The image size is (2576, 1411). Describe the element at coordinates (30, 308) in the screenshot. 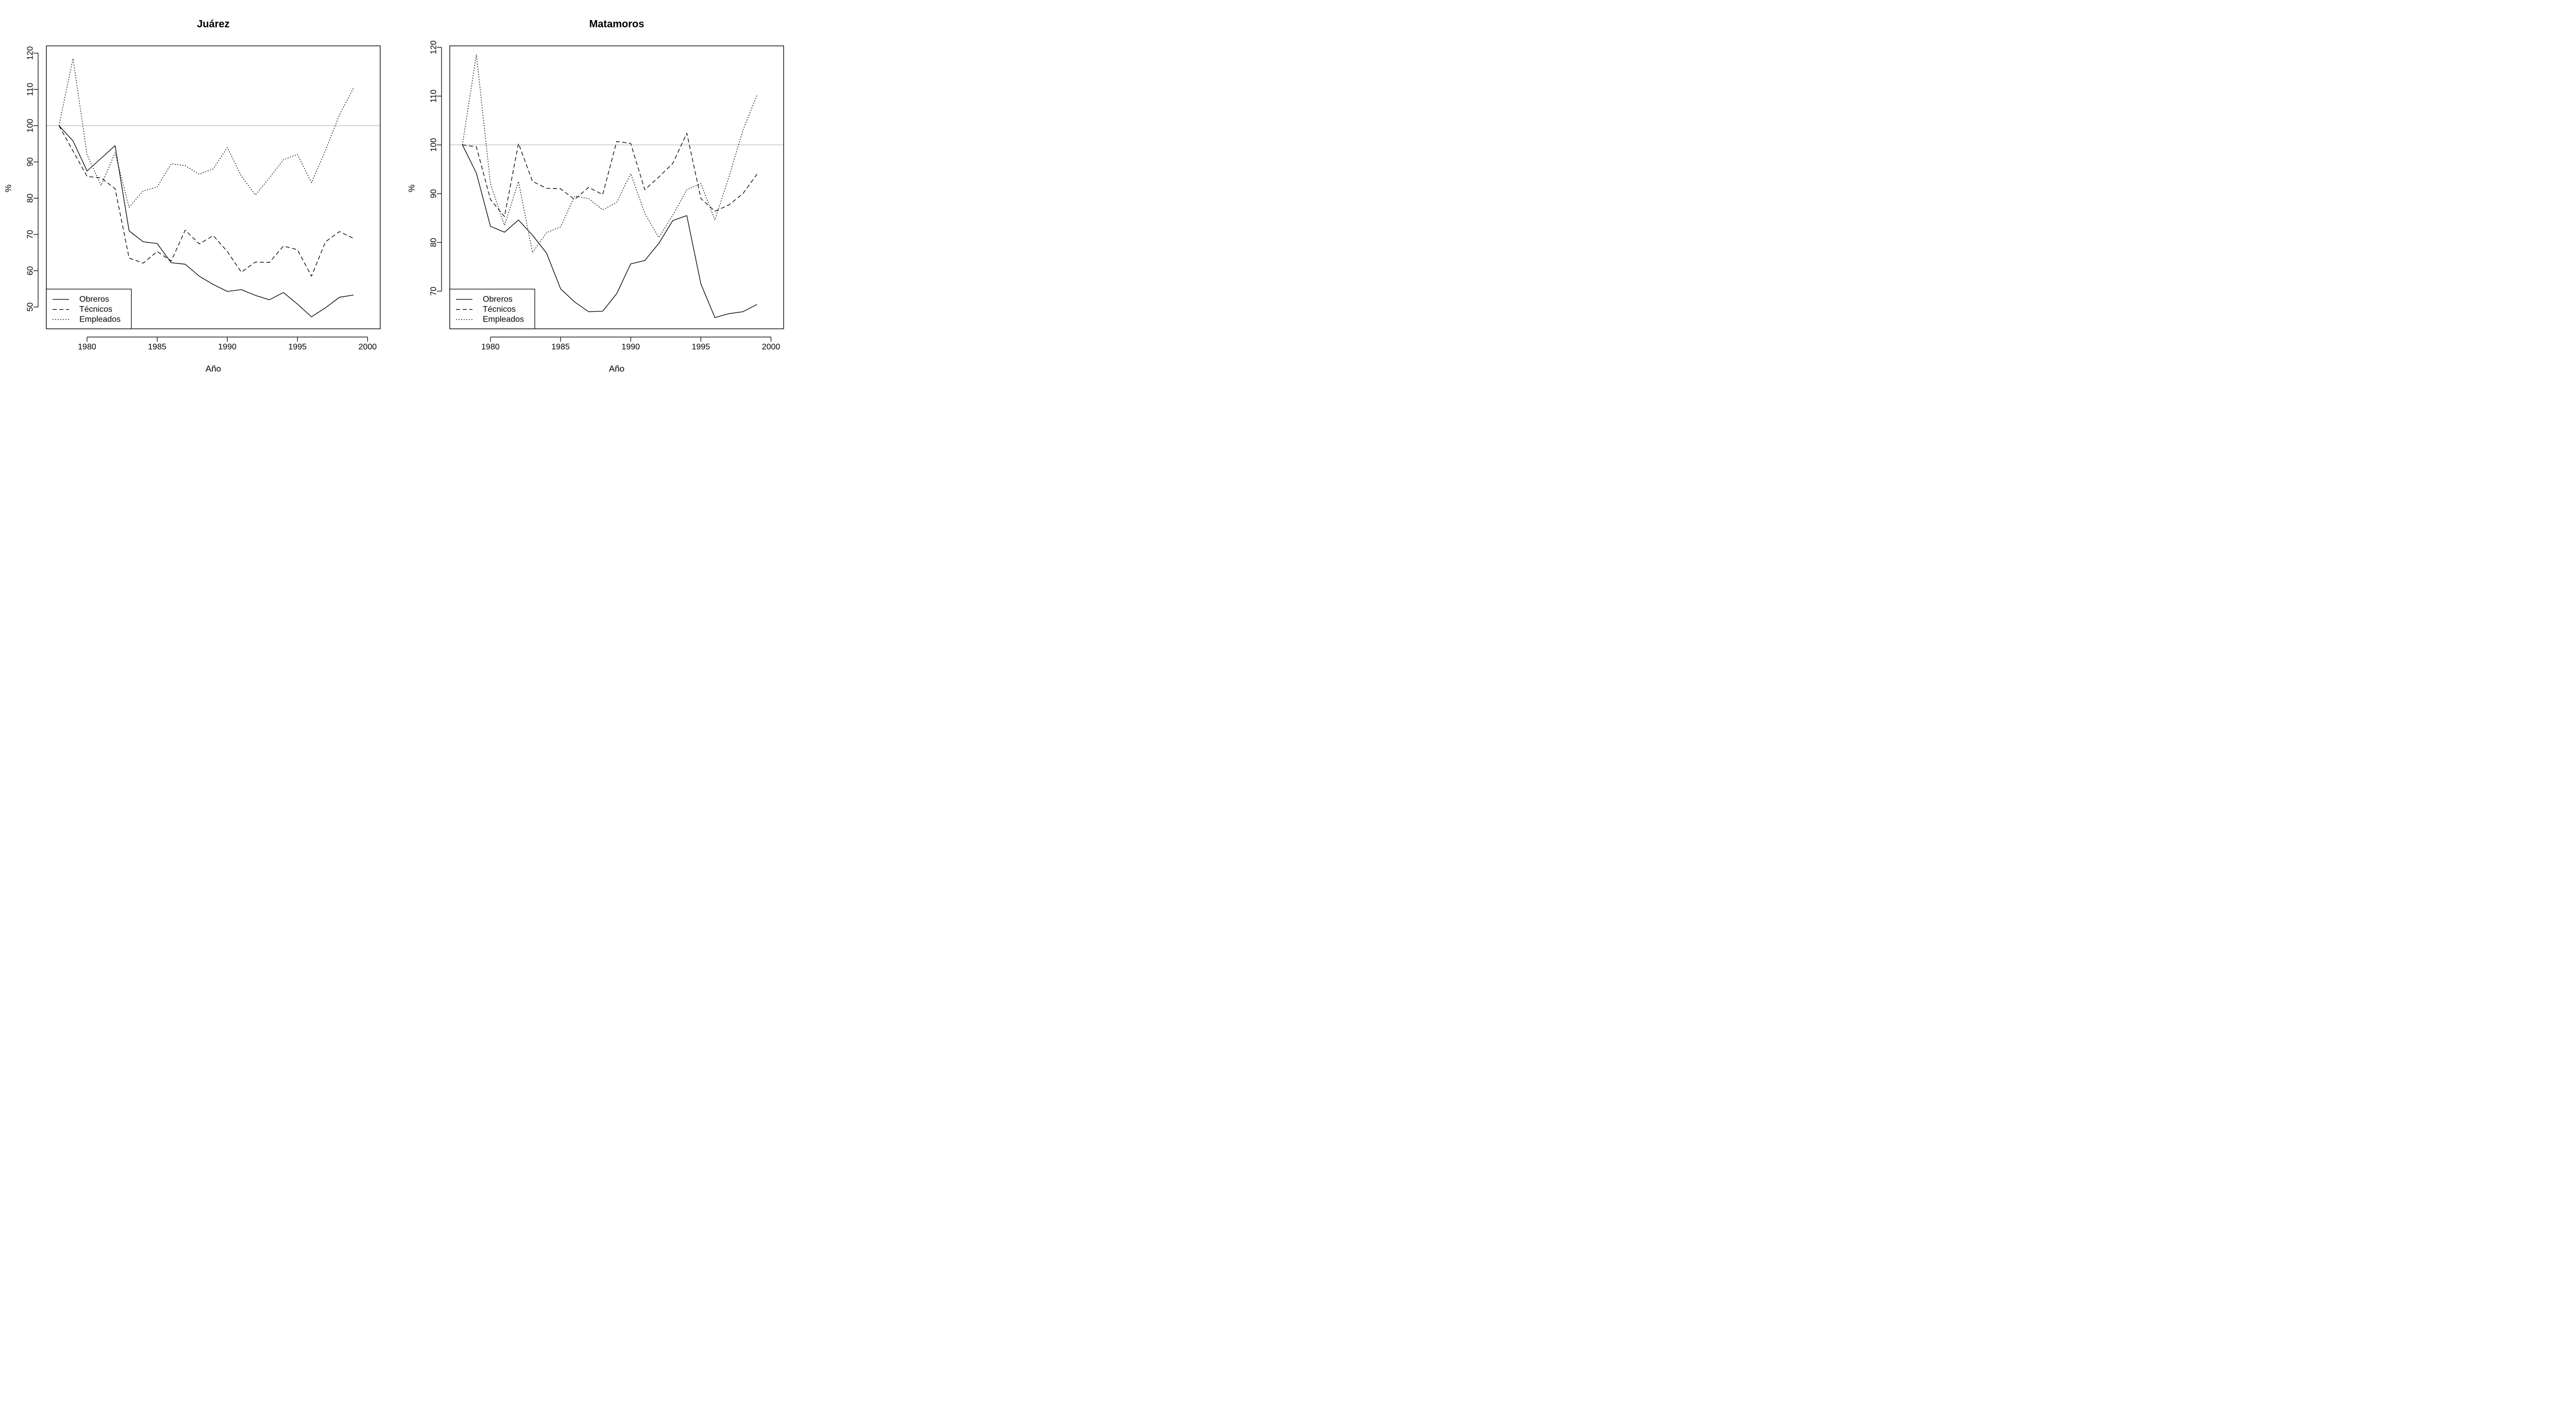

I see `y-tick-label: 50` at that location.